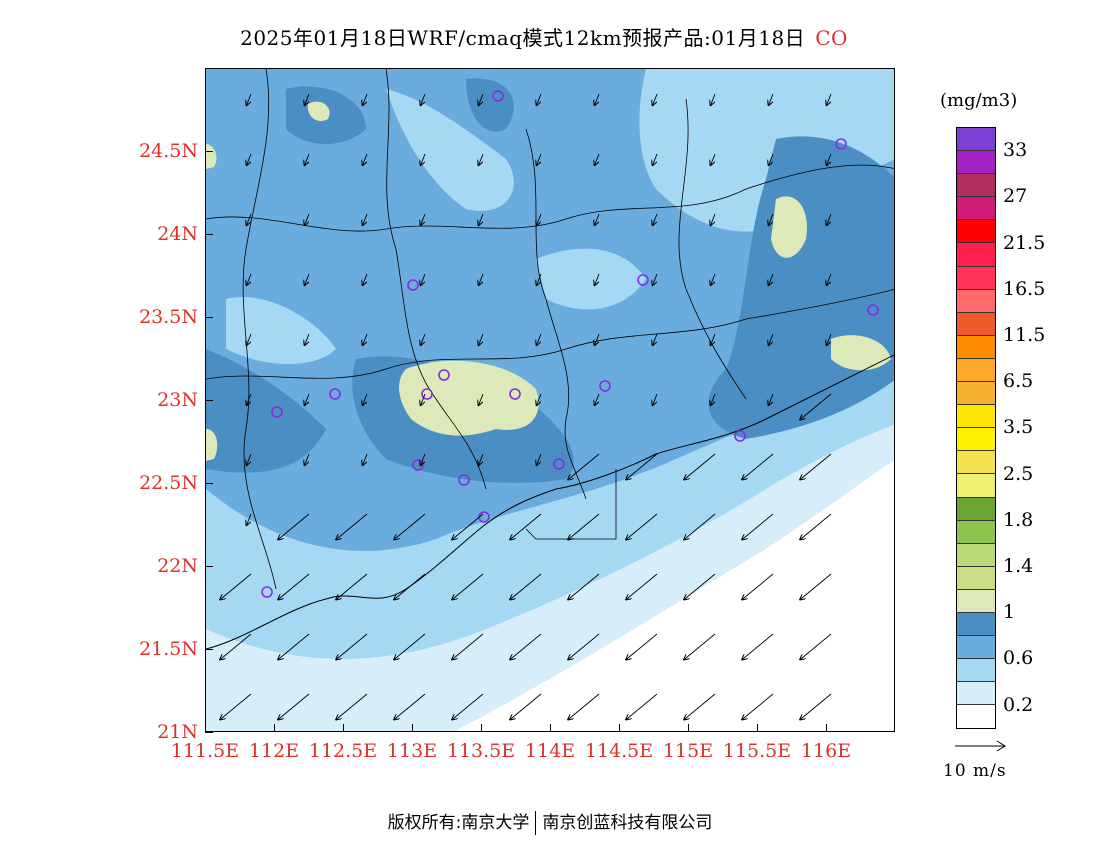  What do you see at coordinates (458, 823) in the screenshot?
I see `copyright-text: 版权所有:南京大学` at bounding box center [458, 823].